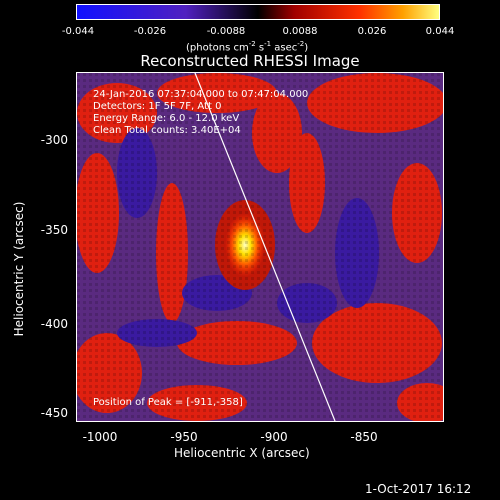  What do you see at coordinates (372, 31) in the screenshot?
I see `colorbar-tick: 0.026` at bounding box center [372, 31].